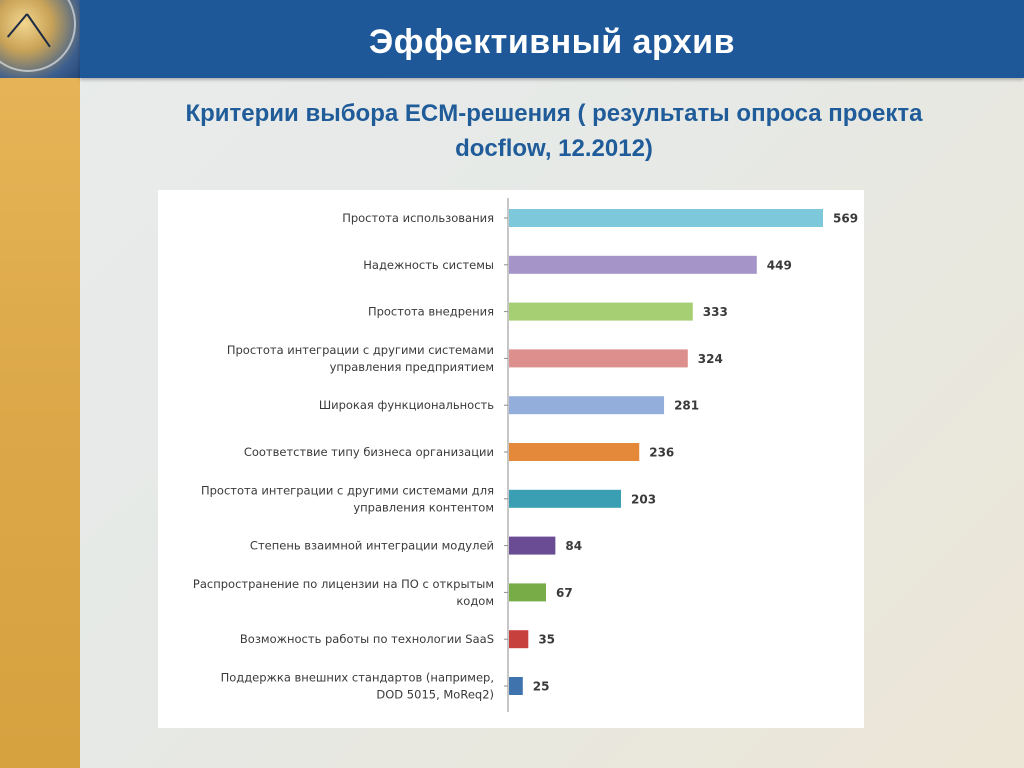 The height and width of the screenshot is (768, 1024). I want to click on data-label: 333, so click(715, 312).